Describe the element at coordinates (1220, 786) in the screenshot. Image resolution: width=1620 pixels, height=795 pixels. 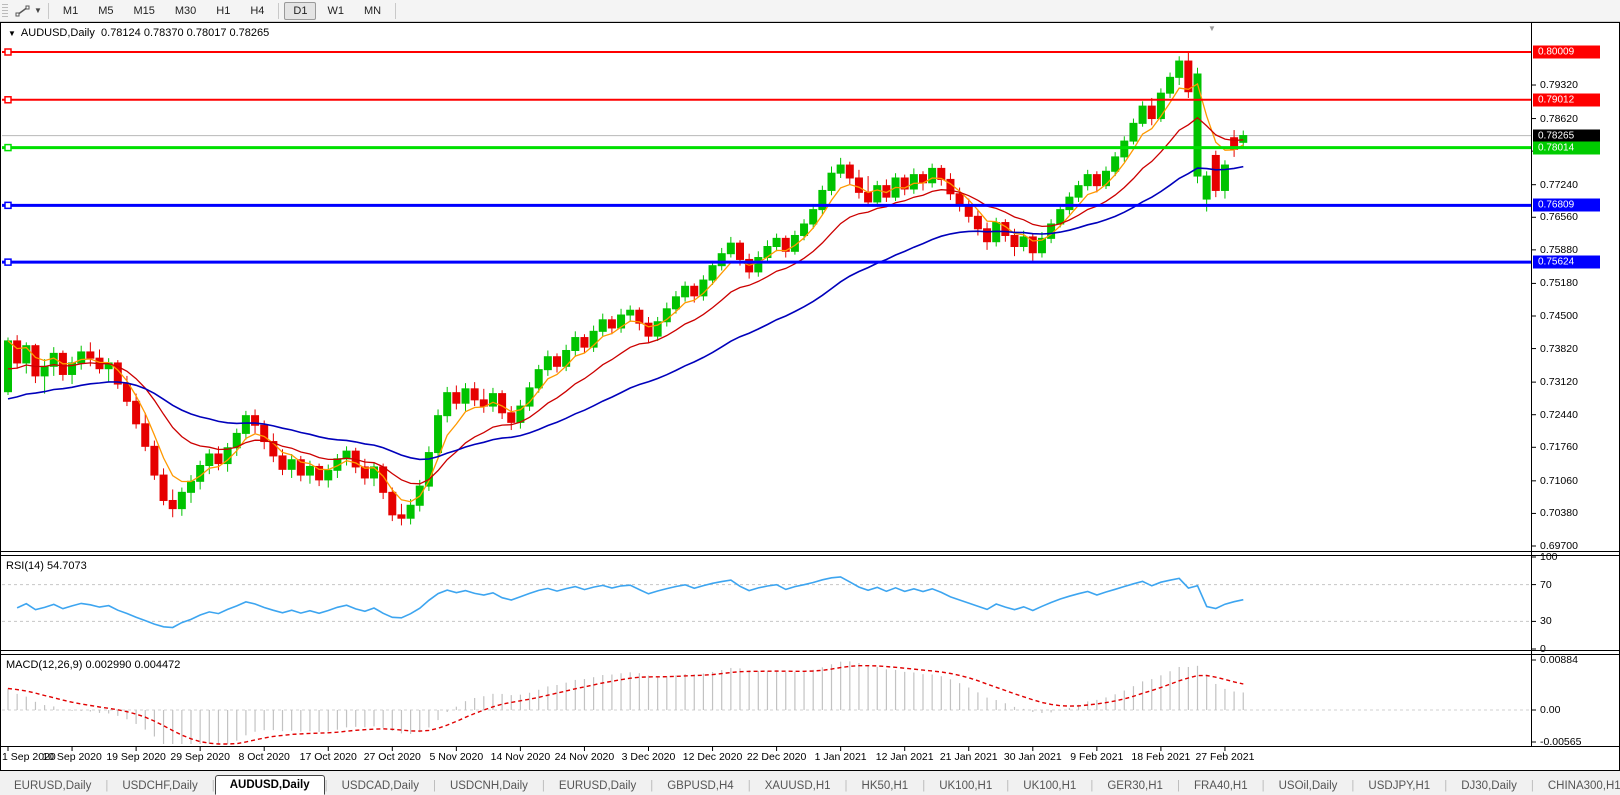
I see `chart-tab-fra40-h1: FRA40,H1` at that location.